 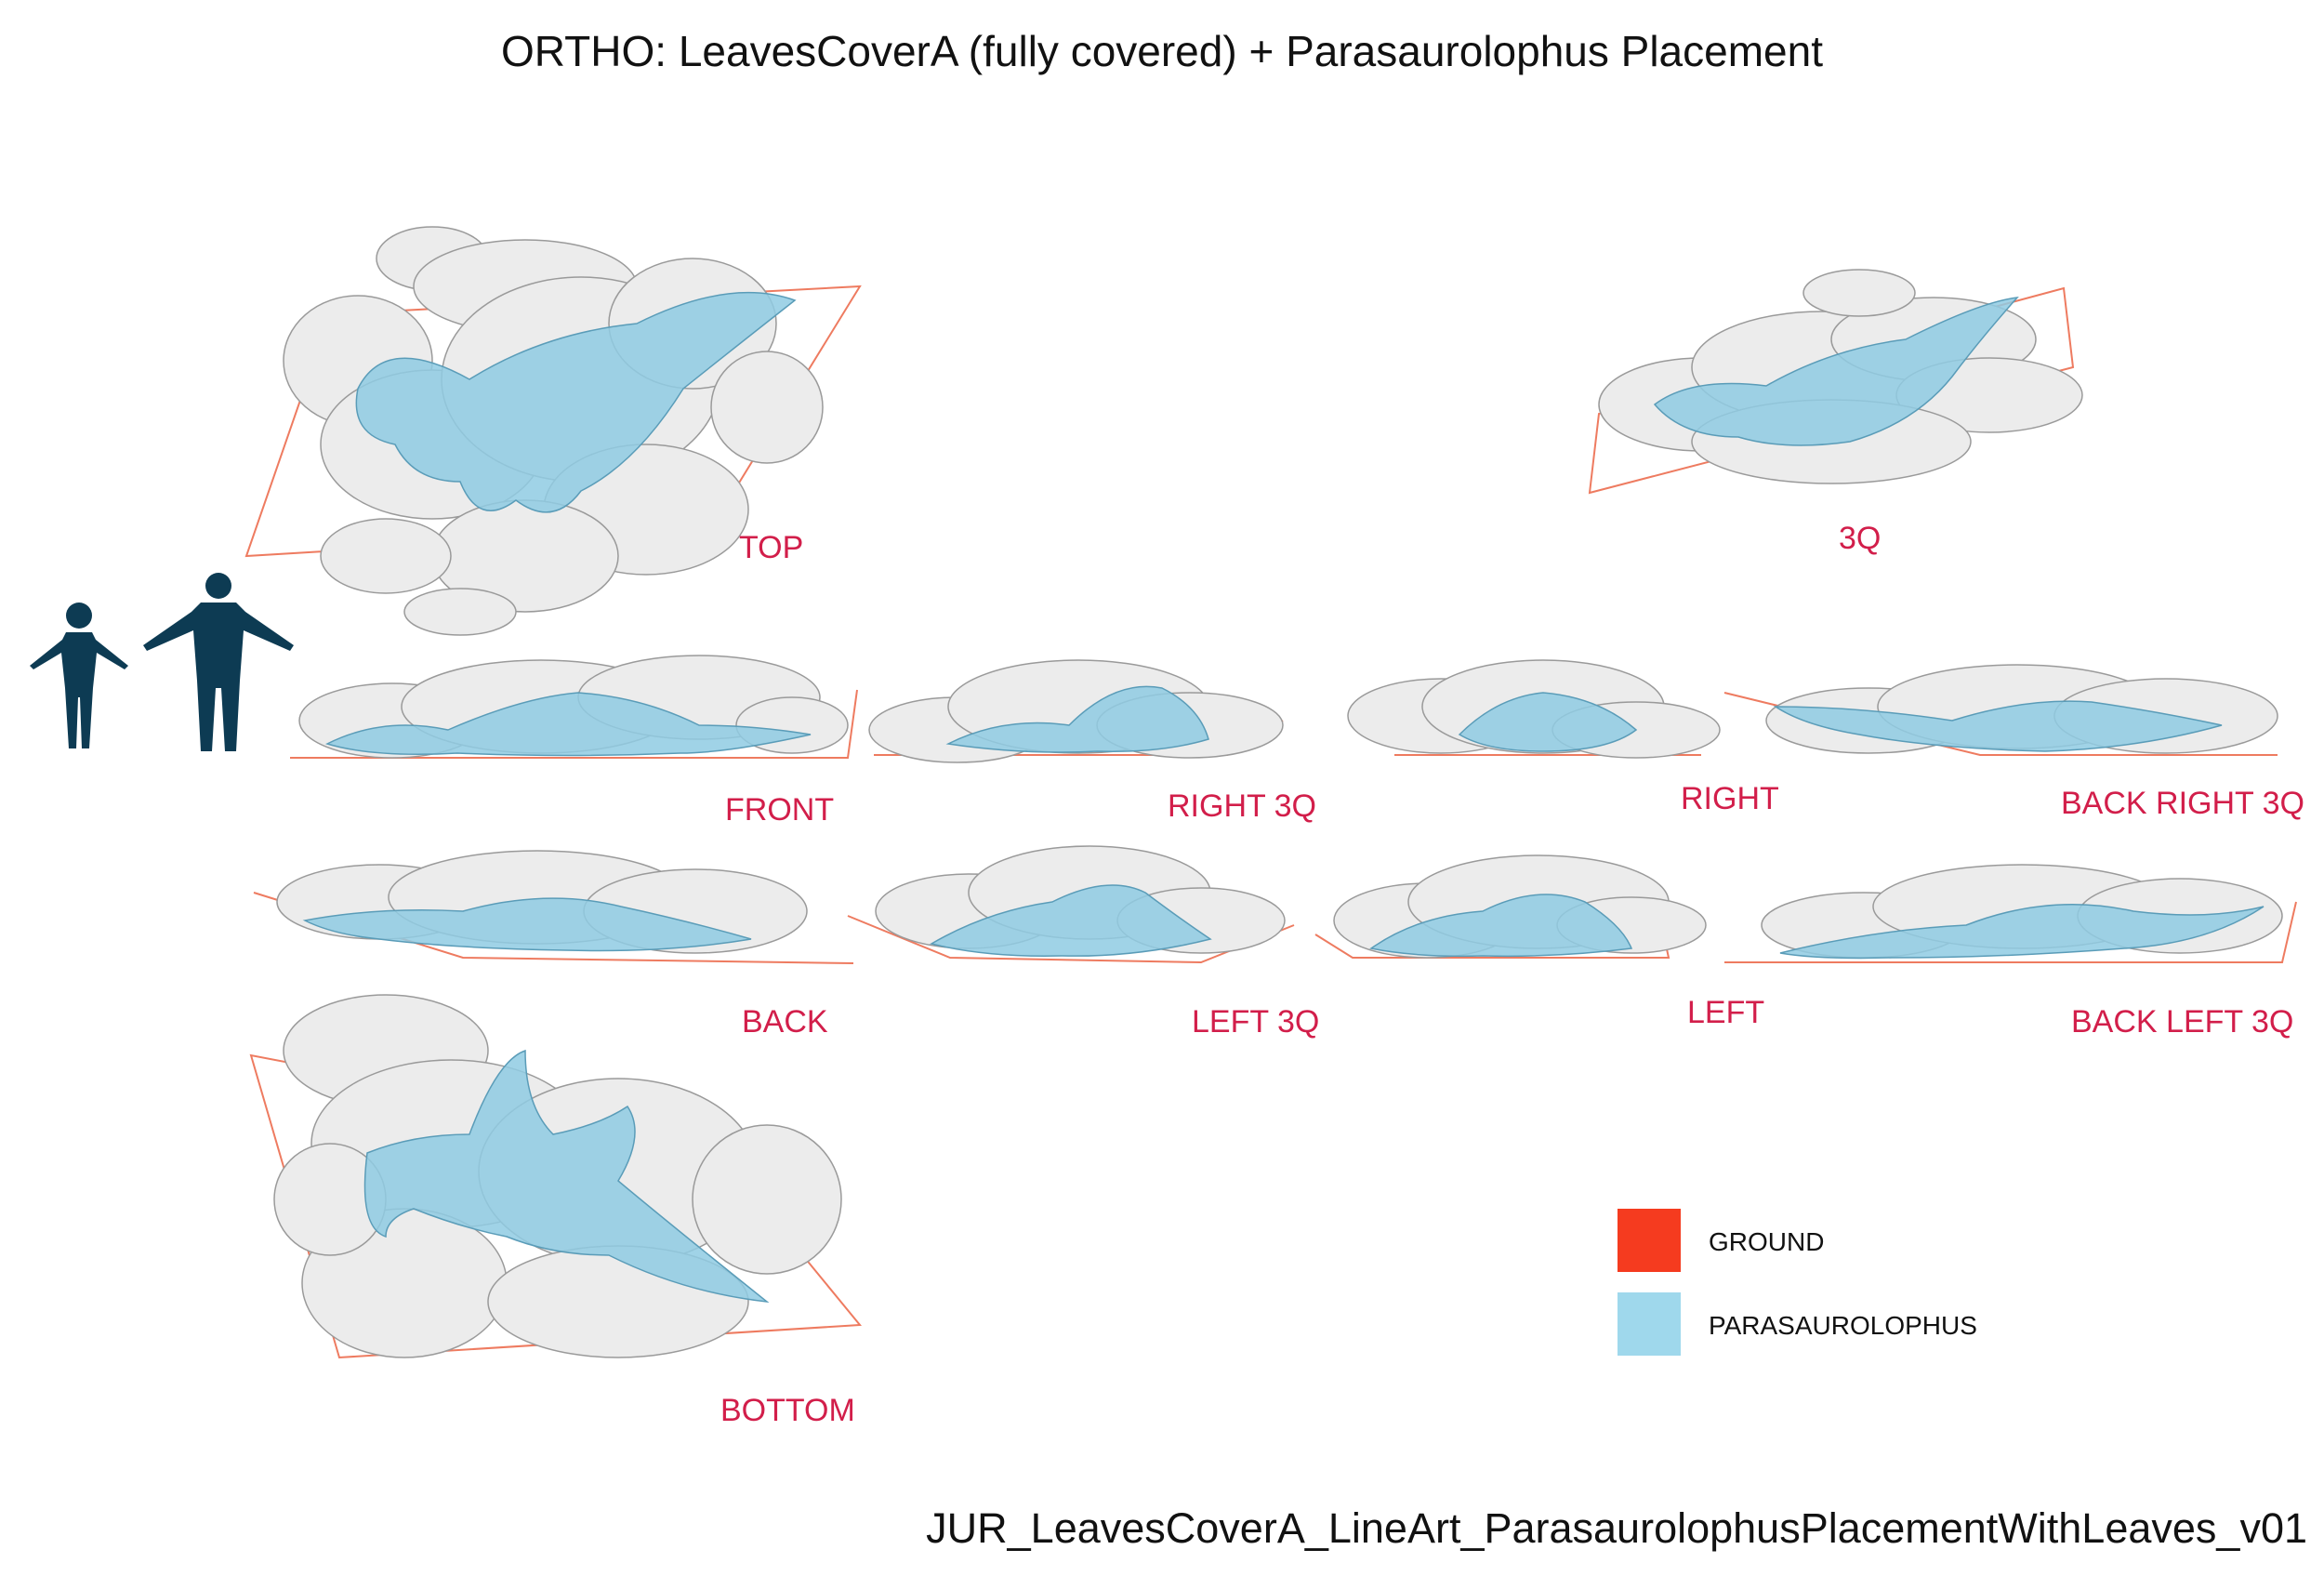 I want to click on front-view-drawing, so click(x=574, y=707).